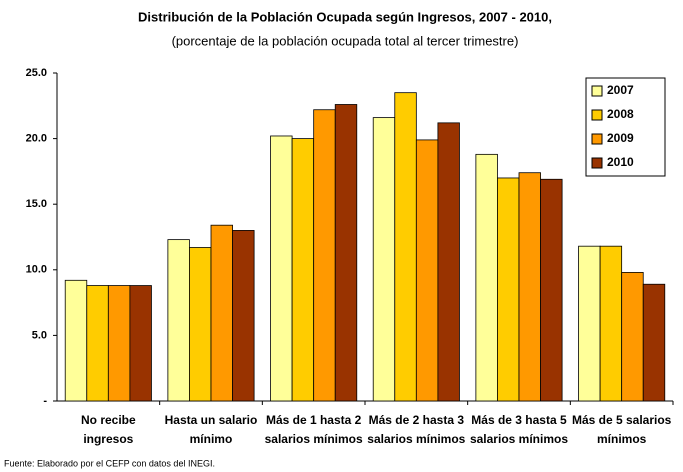 The height and width of the screenshot is (472, 683). What do you see at coordinates (39, 335) in the screenshot?
I see `y-tick-label: 5.0` at bounding box center [39, 335].